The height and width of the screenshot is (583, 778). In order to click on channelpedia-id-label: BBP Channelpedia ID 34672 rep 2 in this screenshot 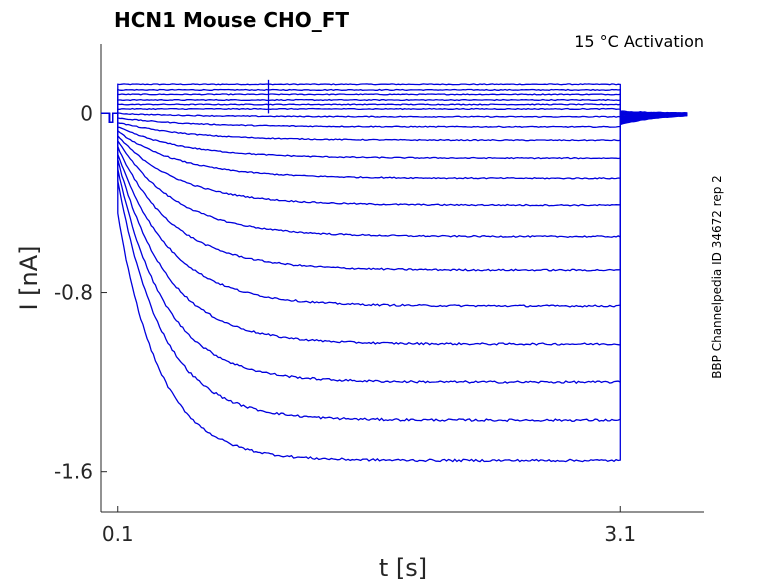, I will do `click(717, 277)`.